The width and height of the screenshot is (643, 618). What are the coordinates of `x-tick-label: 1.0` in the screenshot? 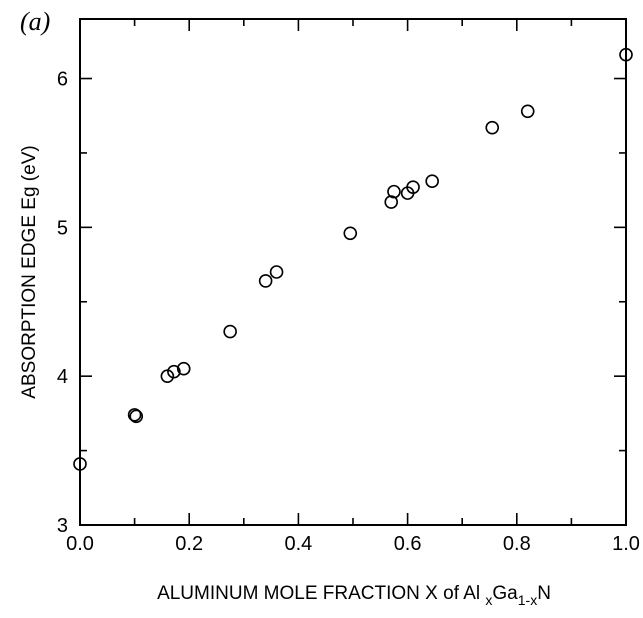 It's located at (626, 544).